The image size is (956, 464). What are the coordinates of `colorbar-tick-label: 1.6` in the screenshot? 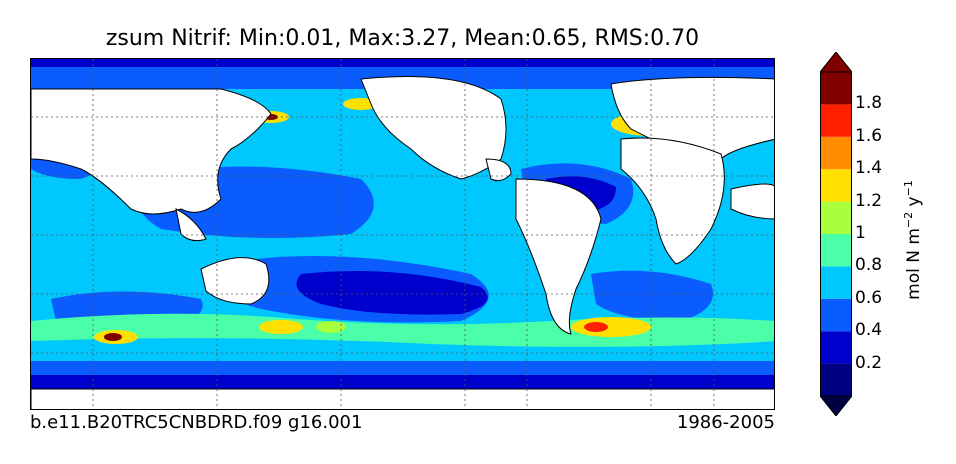 It's located at (869, 135).